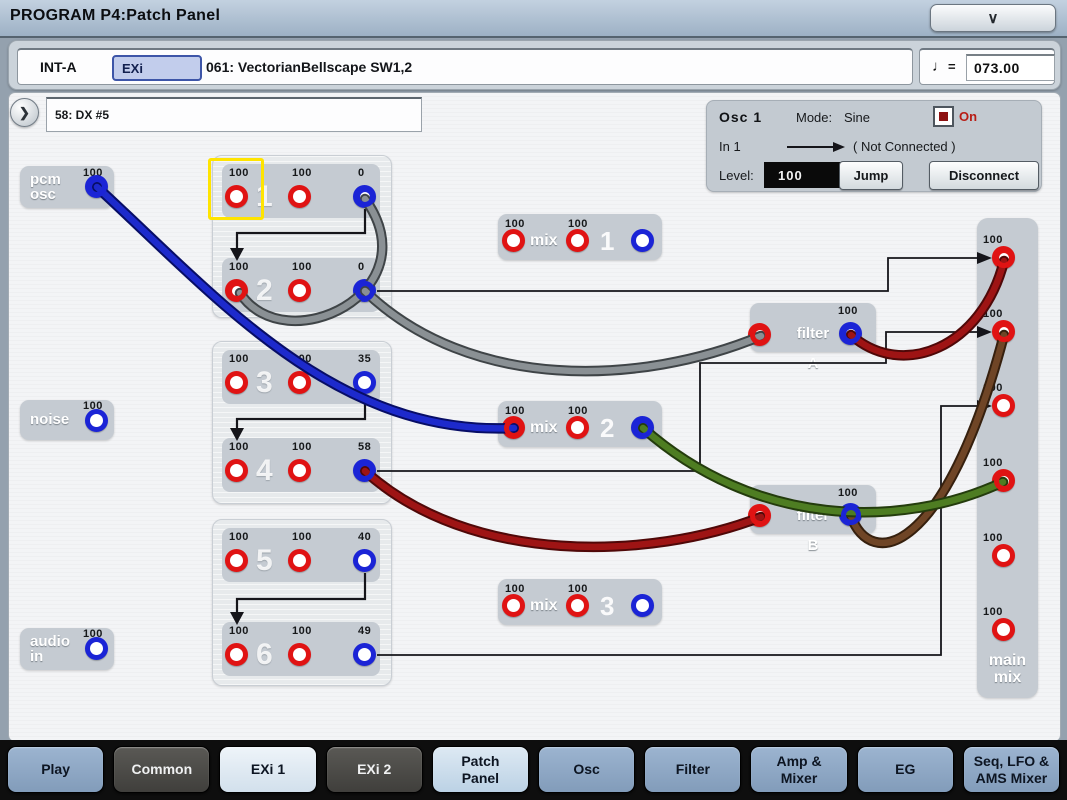  What do you see at coordinates (813, 515) in the screenshot?
I see `filter-b-label-line1: filter` at bounding box center [813, 515].